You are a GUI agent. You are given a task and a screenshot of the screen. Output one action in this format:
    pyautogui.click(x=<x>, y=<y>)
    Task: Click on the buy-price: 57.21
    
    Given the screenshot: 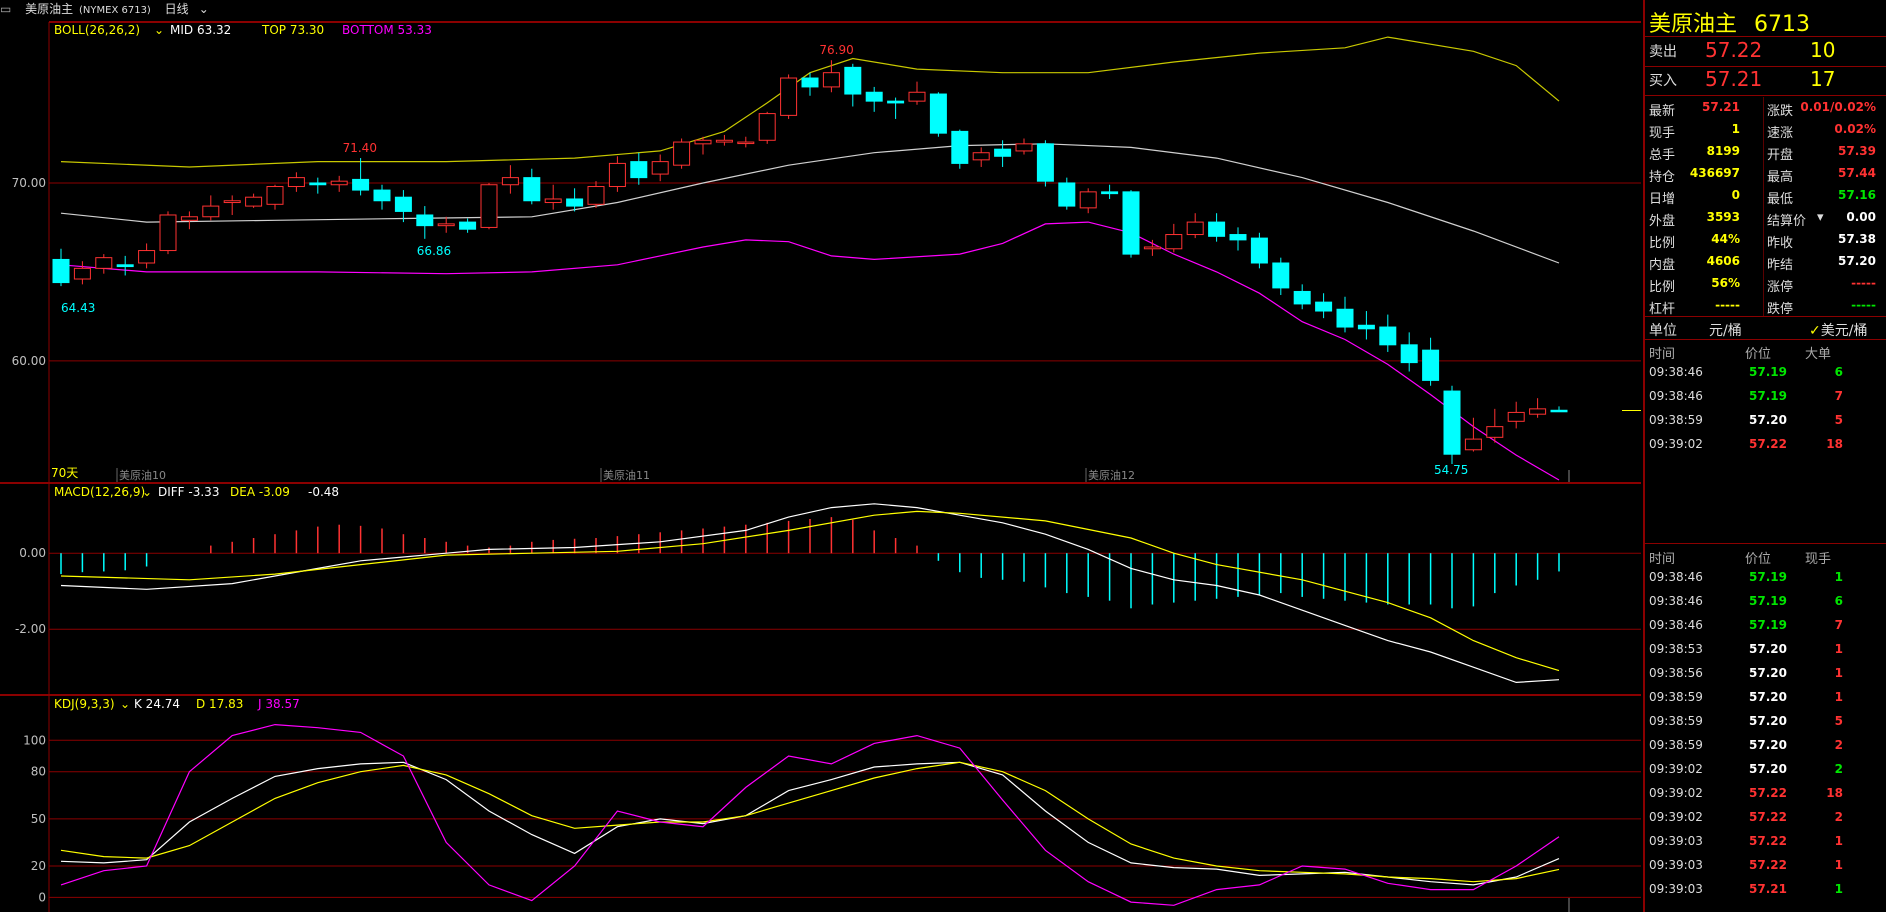 What is the action you would take?
    pyautogui.click(x=1734, y=79)
    